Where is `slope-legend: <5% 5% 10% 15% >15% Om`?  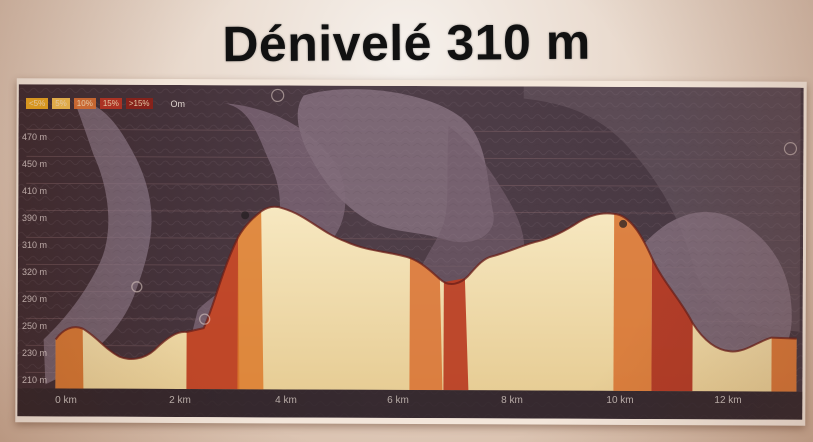 slope-legend: <5% 5% 10% 15% >15% Om is located at coordinates (105, 103).